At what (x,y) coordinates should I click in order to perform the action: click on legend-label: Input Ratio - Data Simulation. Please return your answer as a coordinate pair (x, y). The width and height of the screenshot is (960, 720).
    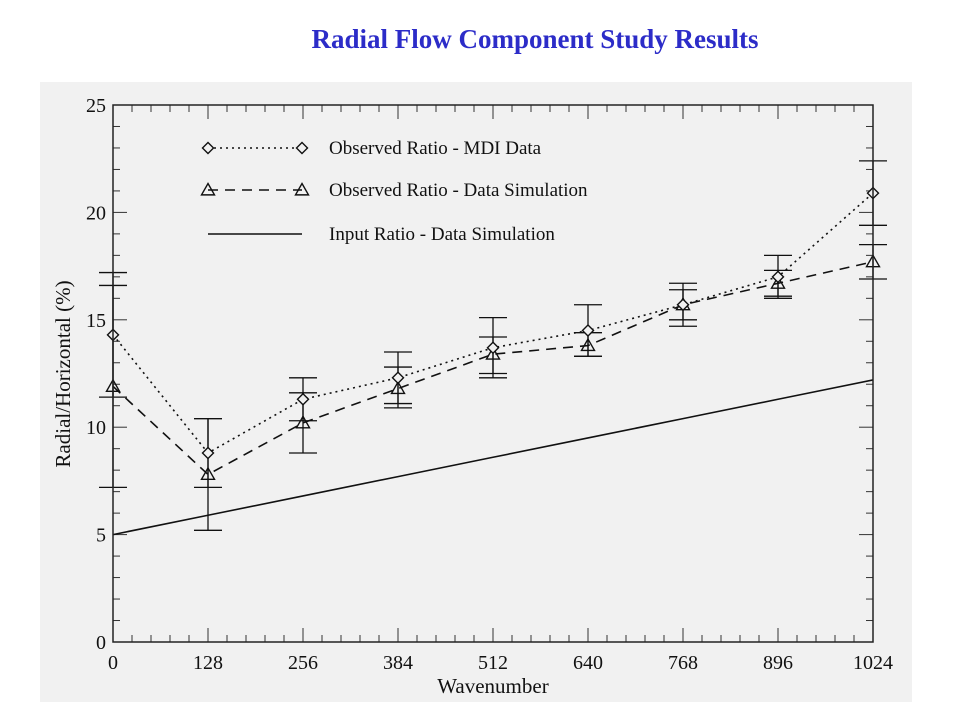
    Looking at the image, I should click on (442, 234).